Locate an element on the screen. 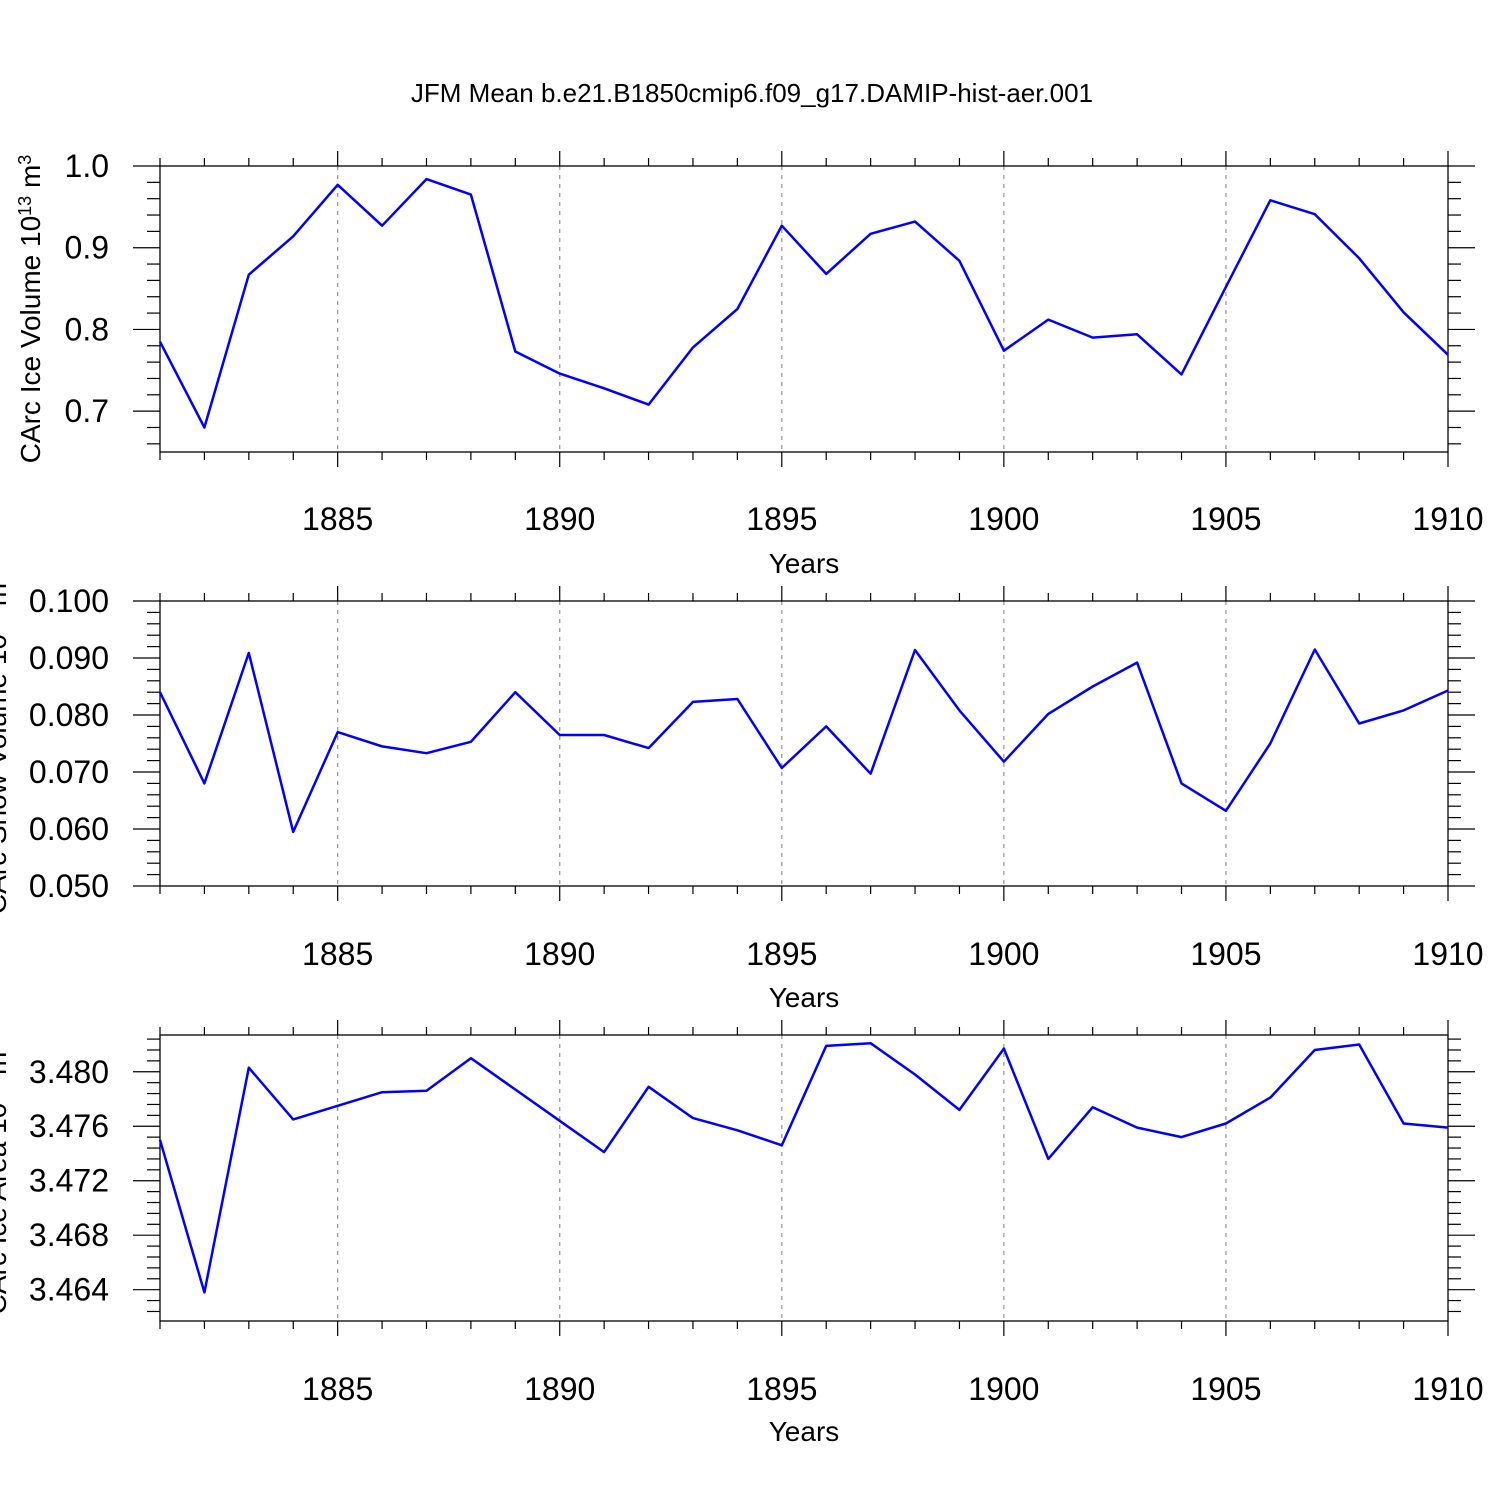 Image resolution: width=1500 pixels, height=1505 pixels. y-tick-label: 0.050 is located at coordinates (69, 886).